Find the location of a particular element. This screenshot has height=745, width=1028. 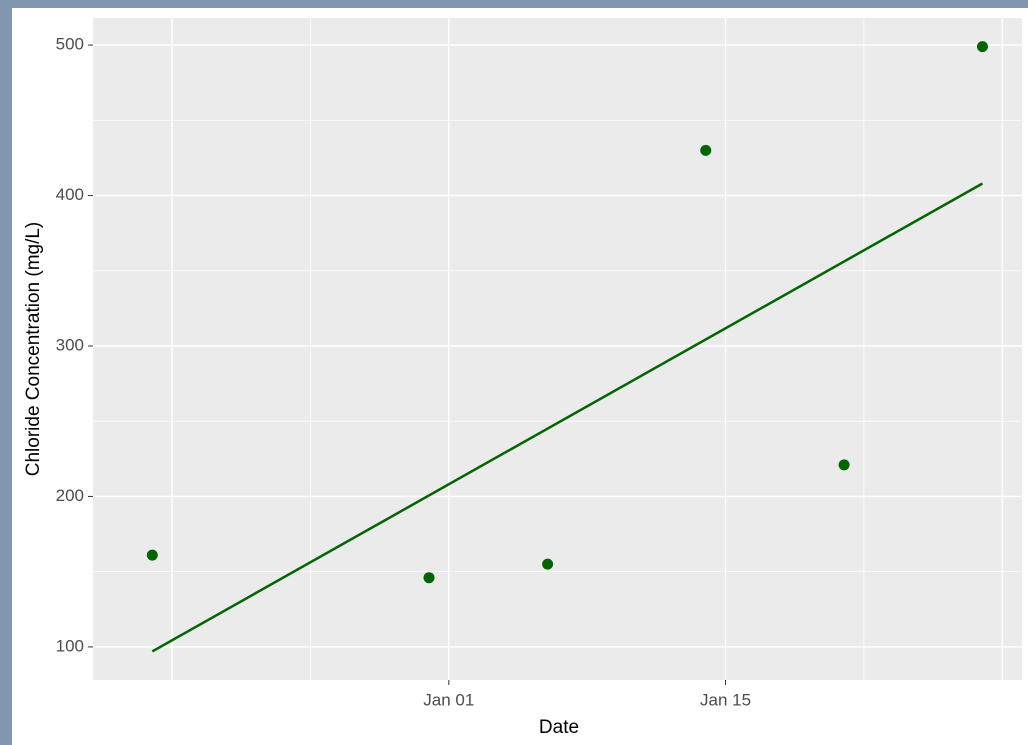

x-tick-label: Jan 01 is located at coordinates (448, 699).